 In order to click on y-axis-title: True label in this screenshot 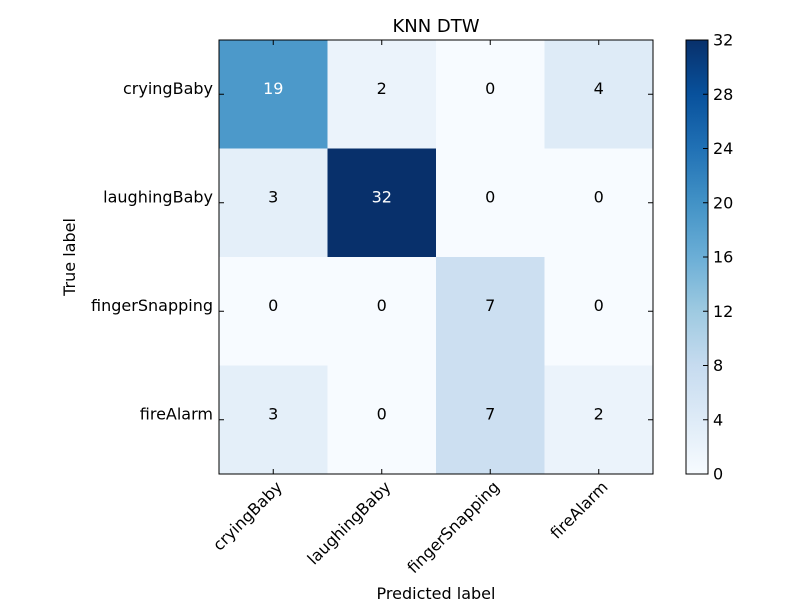, I will do `click(69, 257)`.